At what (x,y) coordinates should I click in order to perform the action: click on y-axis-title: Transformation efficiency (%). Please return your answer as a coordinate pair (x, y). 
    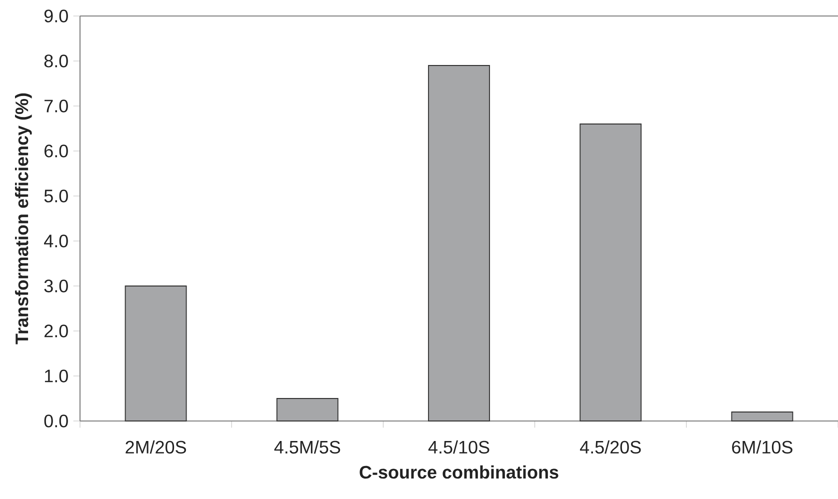
    Looking at the image, I should click on (23, 218).